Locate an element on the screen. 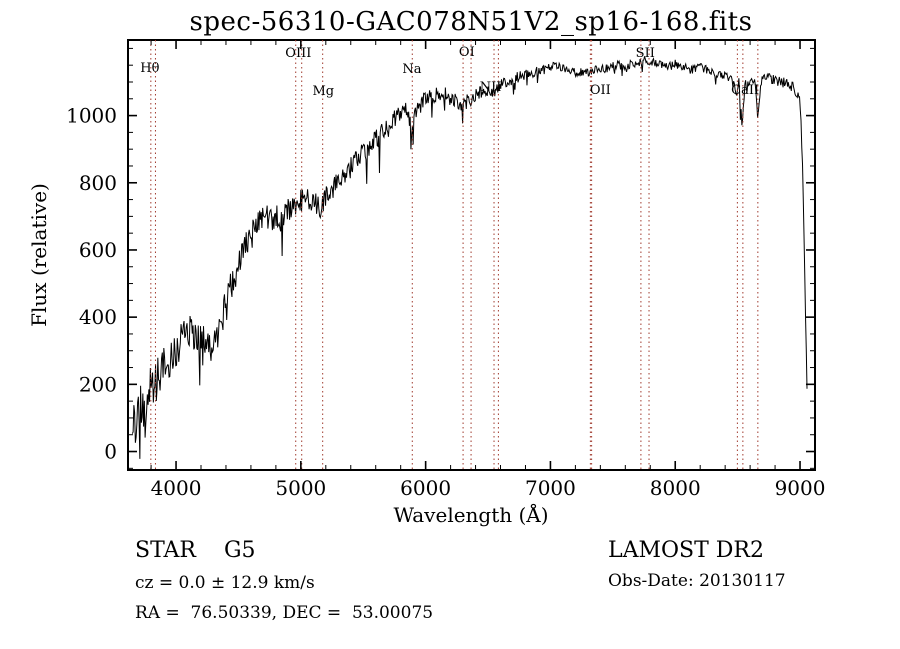 Image resolution: width=900 pixels, height=649 pixels. line-label-Na: Na is located at coordinates (411, 69).